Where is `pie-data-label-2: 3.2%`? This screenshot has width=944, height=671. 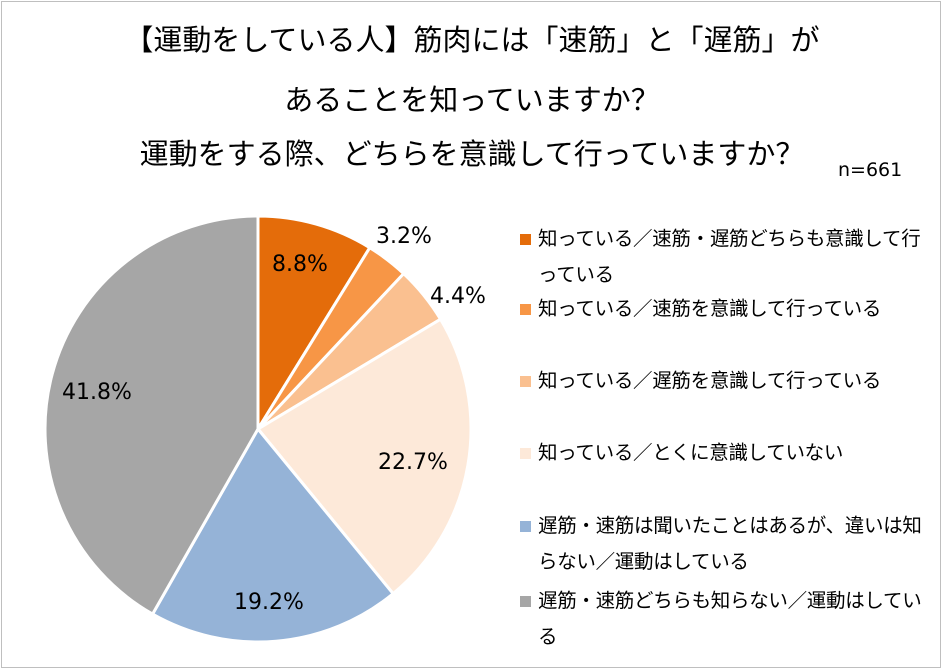
pie-data-label-2: 3.2% is located at coordinates (404, 236).